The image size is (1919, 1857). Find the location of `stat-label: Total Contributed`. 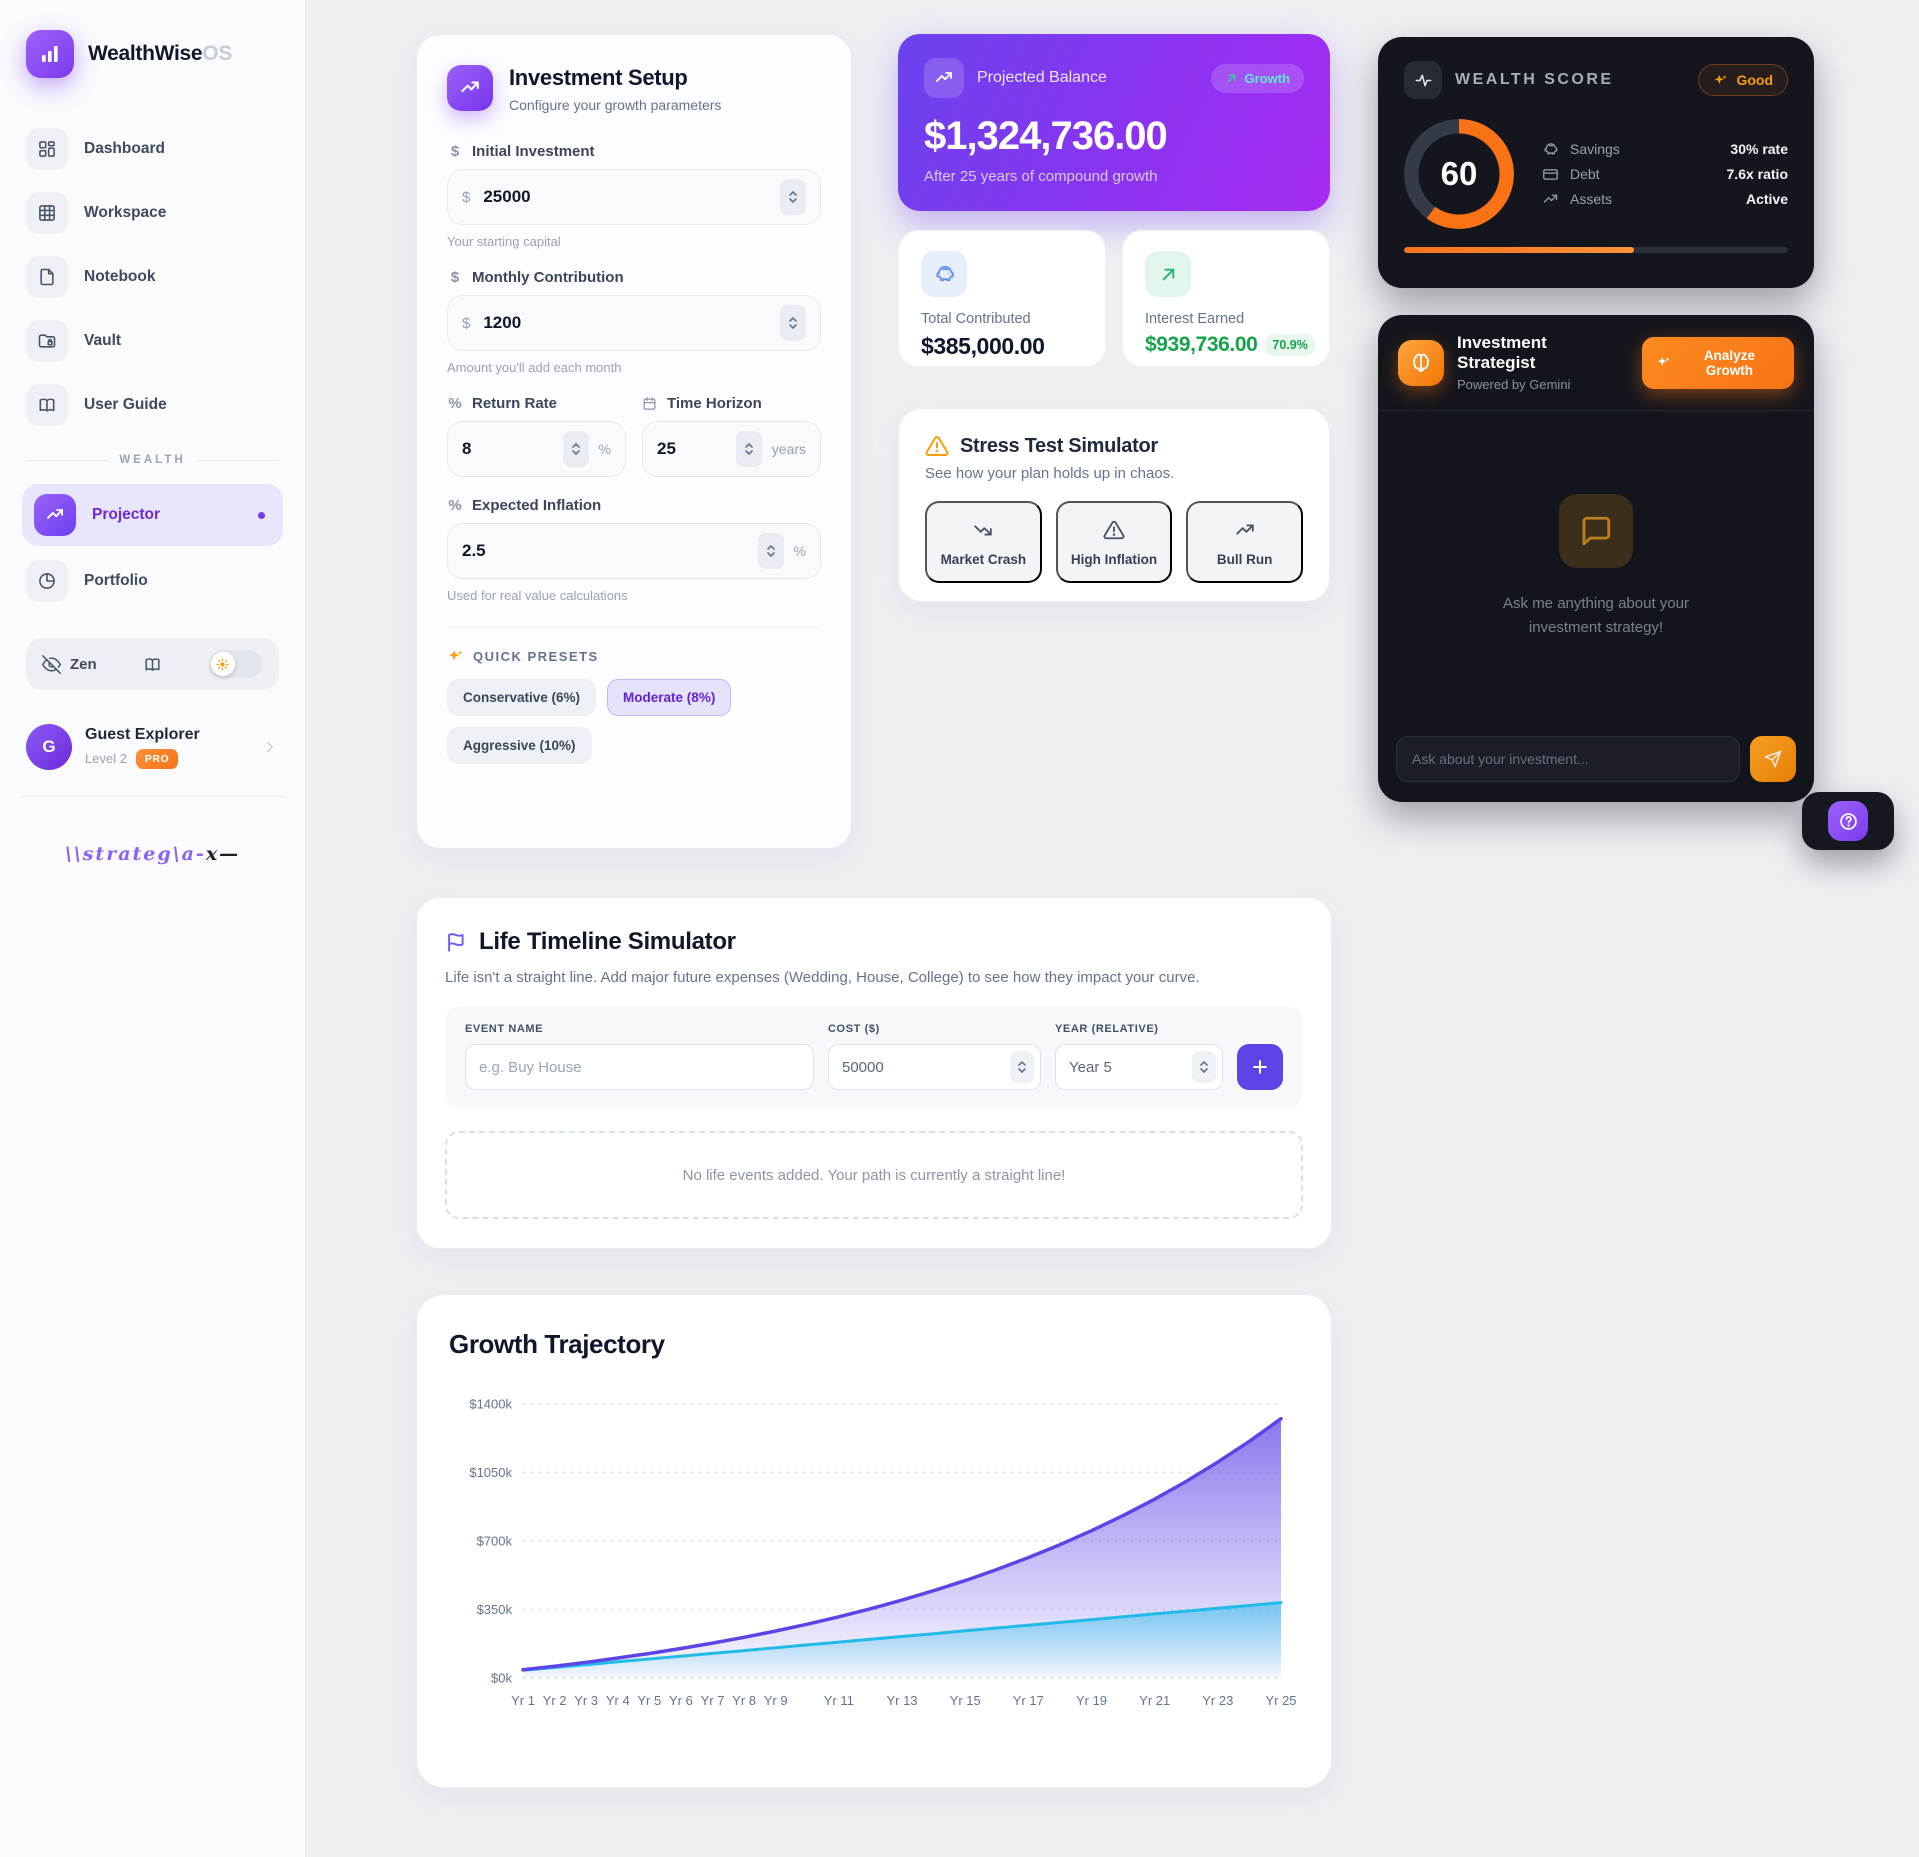

stat-label: Total Contributed is located at coordinates (976, 319).